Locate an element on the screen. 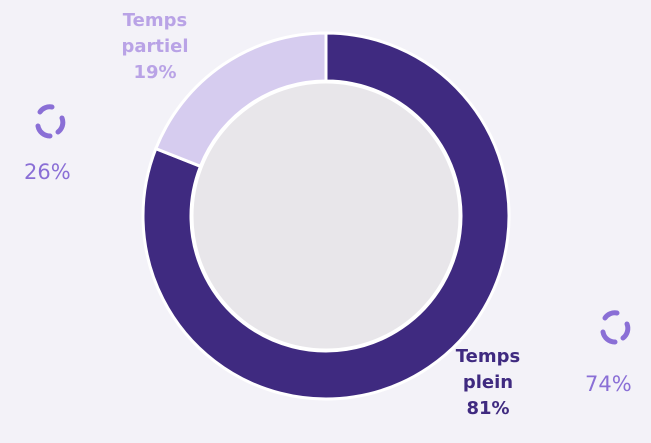  category-label: Temps plein is located at coordinates (488, 369).